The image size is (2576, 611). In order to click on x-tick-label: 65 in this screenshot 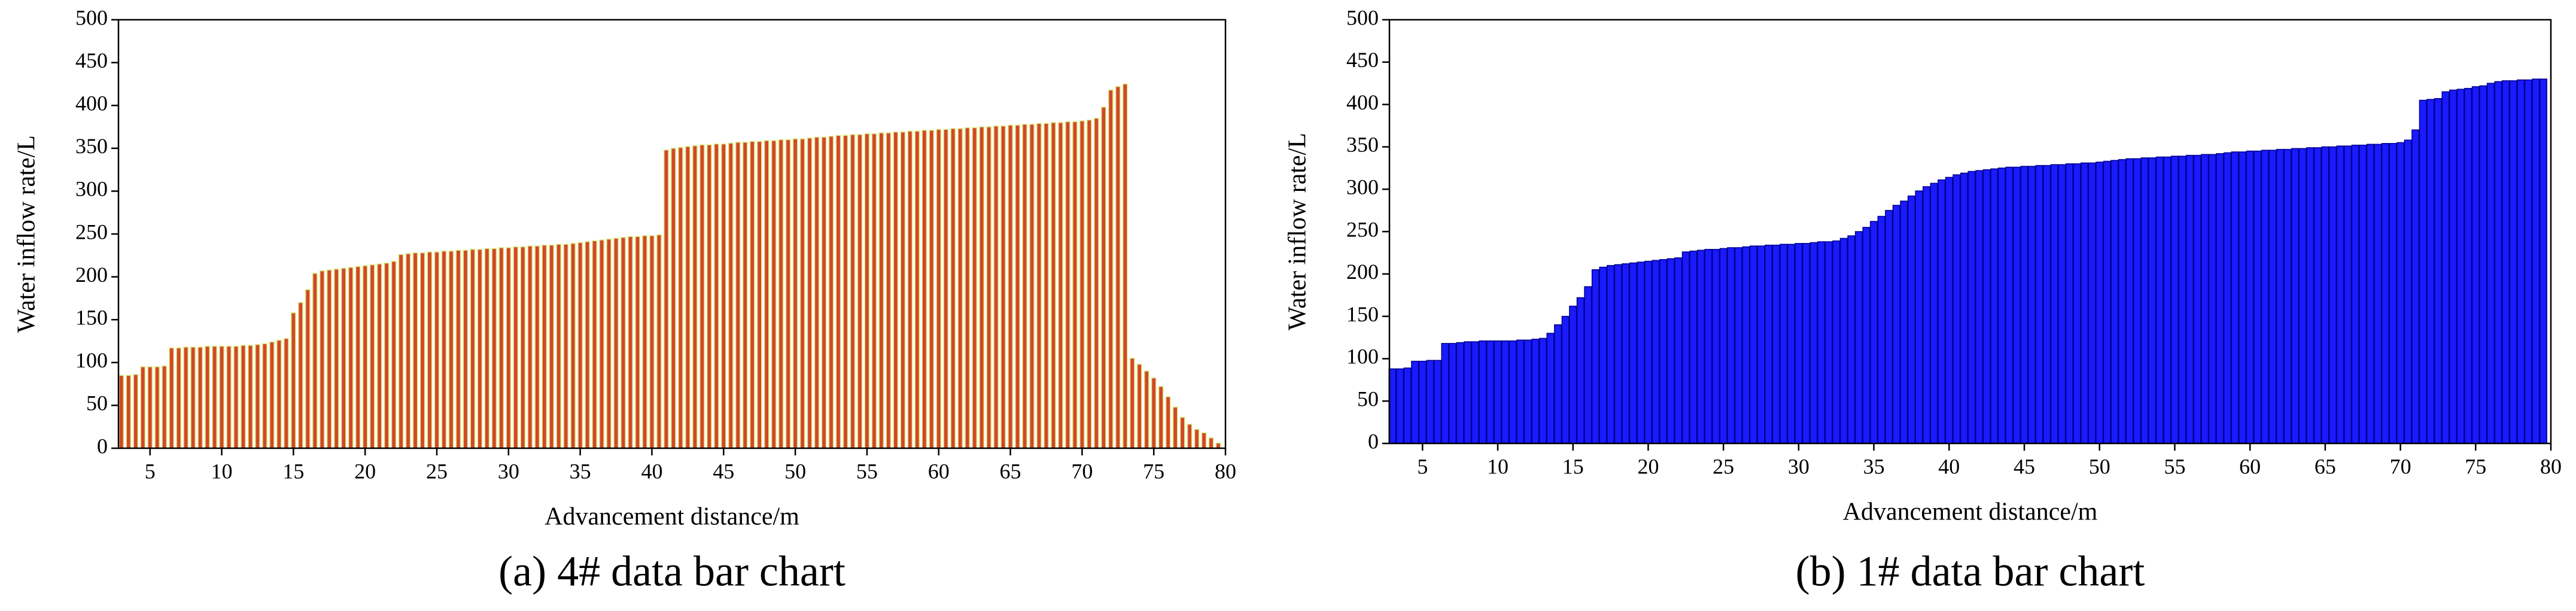, I will do `click(1011, 471)`.